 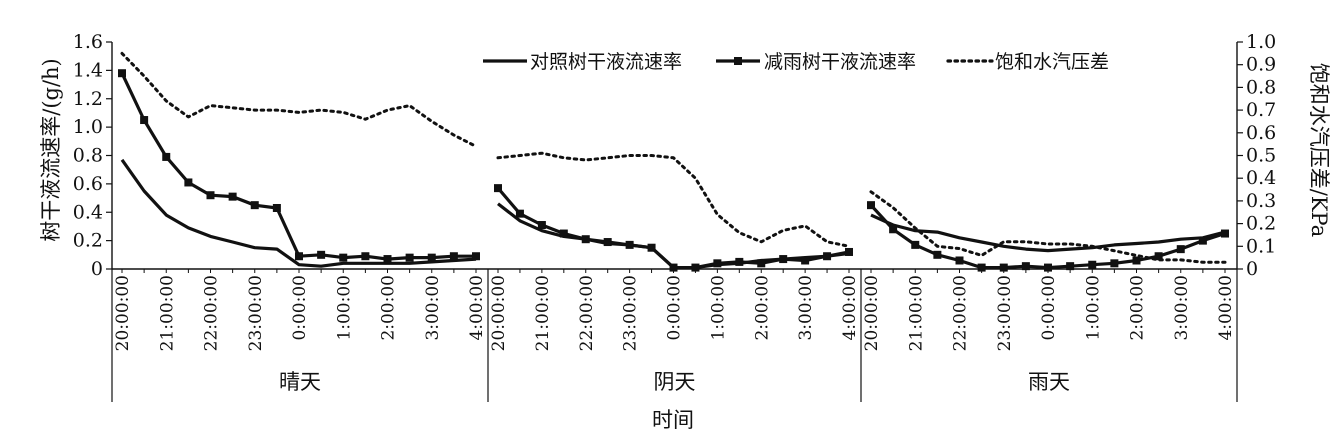 What do you see at coordinates (1261, 201) in the screenshot?
I see `y2-tick-label: 0.3` at bounding box center [1261, 201].